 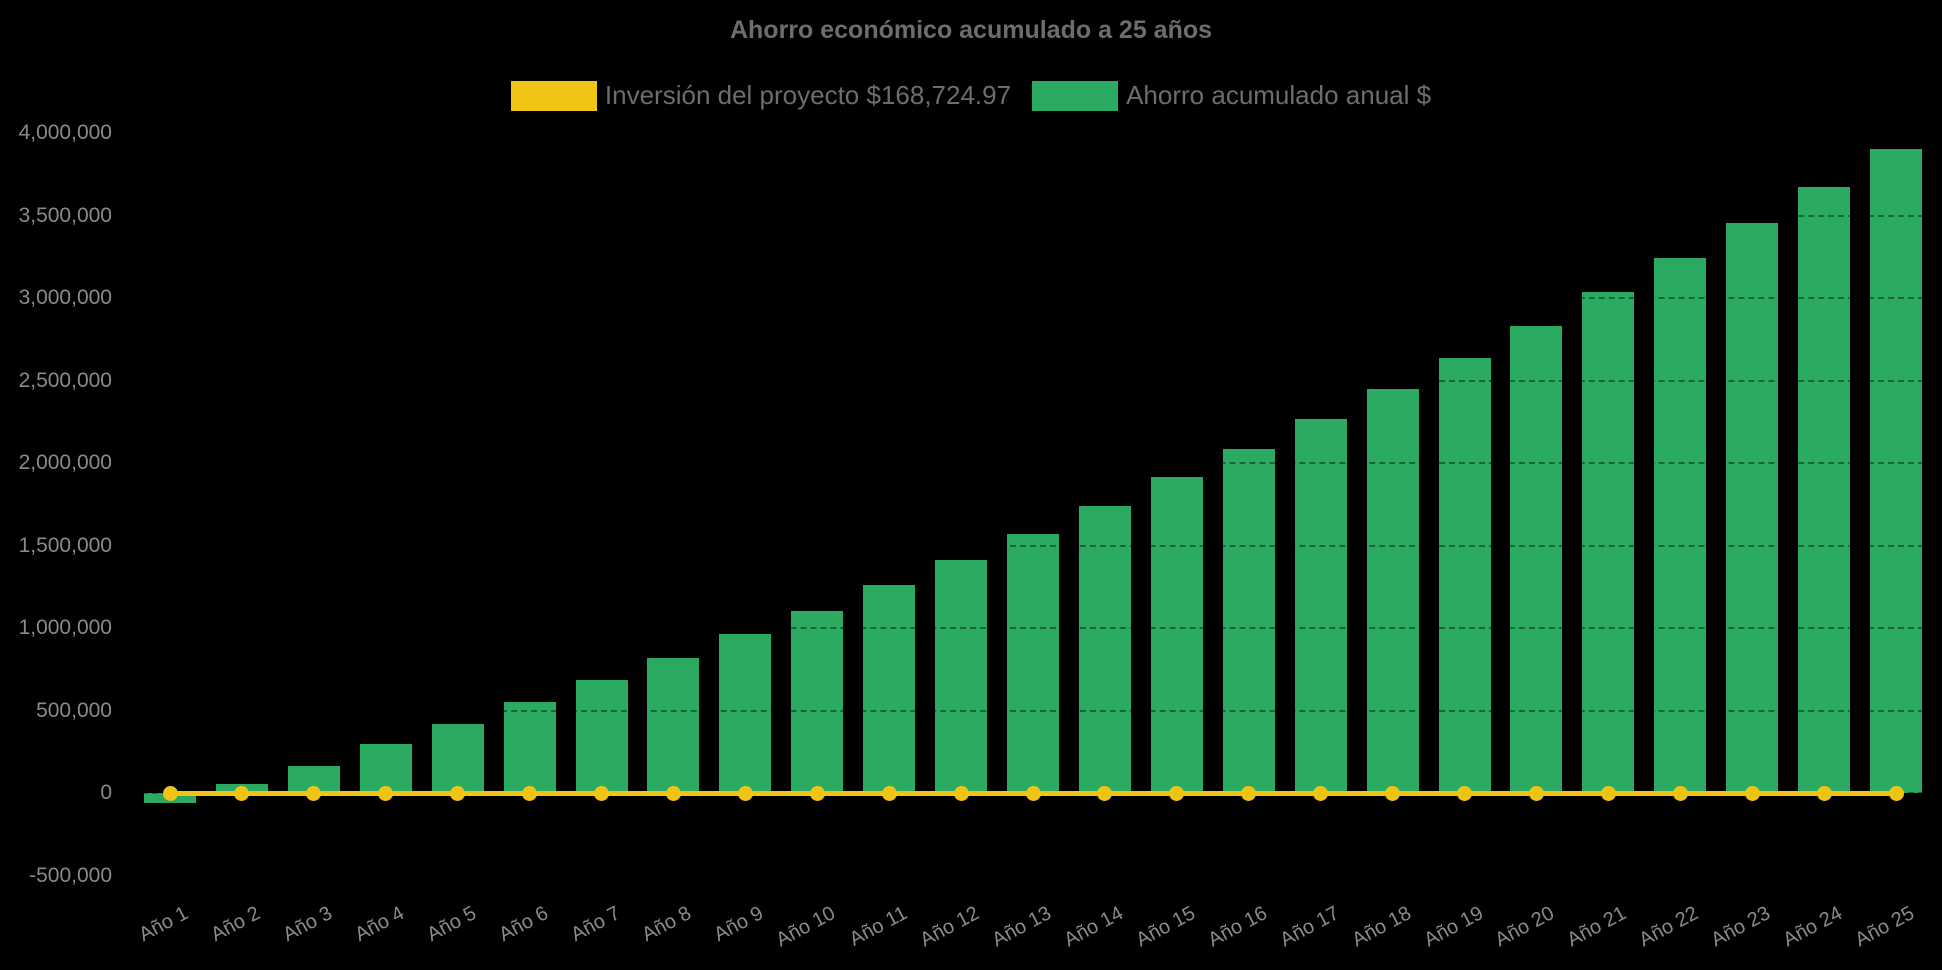 I want to click on bar-año-20, so click(x=1536, y=559).